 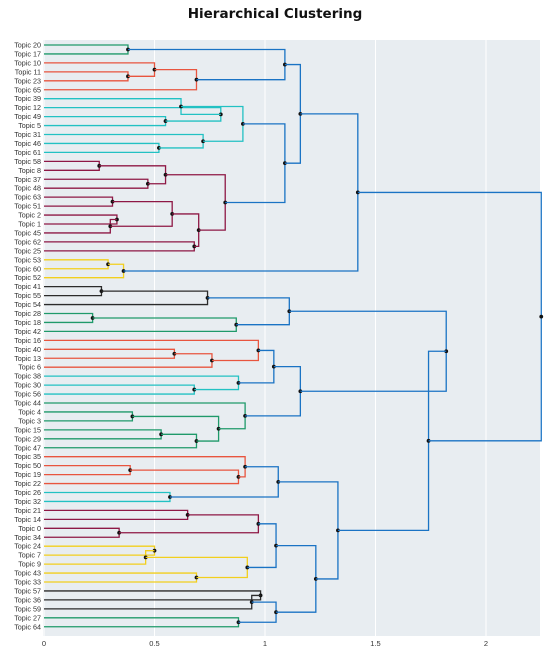 What do you see at coordinates (29, 564) in the screenshot?
I see `leaf-label: Topic 9` at bounding box center [29, 564].